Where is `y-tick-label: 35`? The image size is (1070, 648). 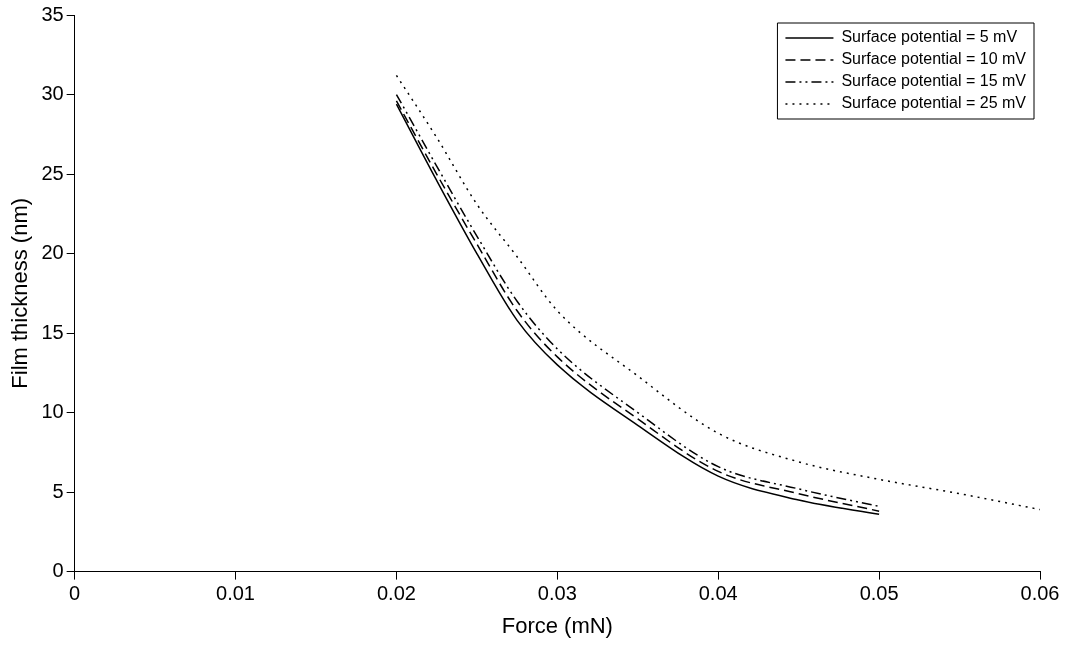
y-tick-label: 35 is located at coordinates (52, 13).